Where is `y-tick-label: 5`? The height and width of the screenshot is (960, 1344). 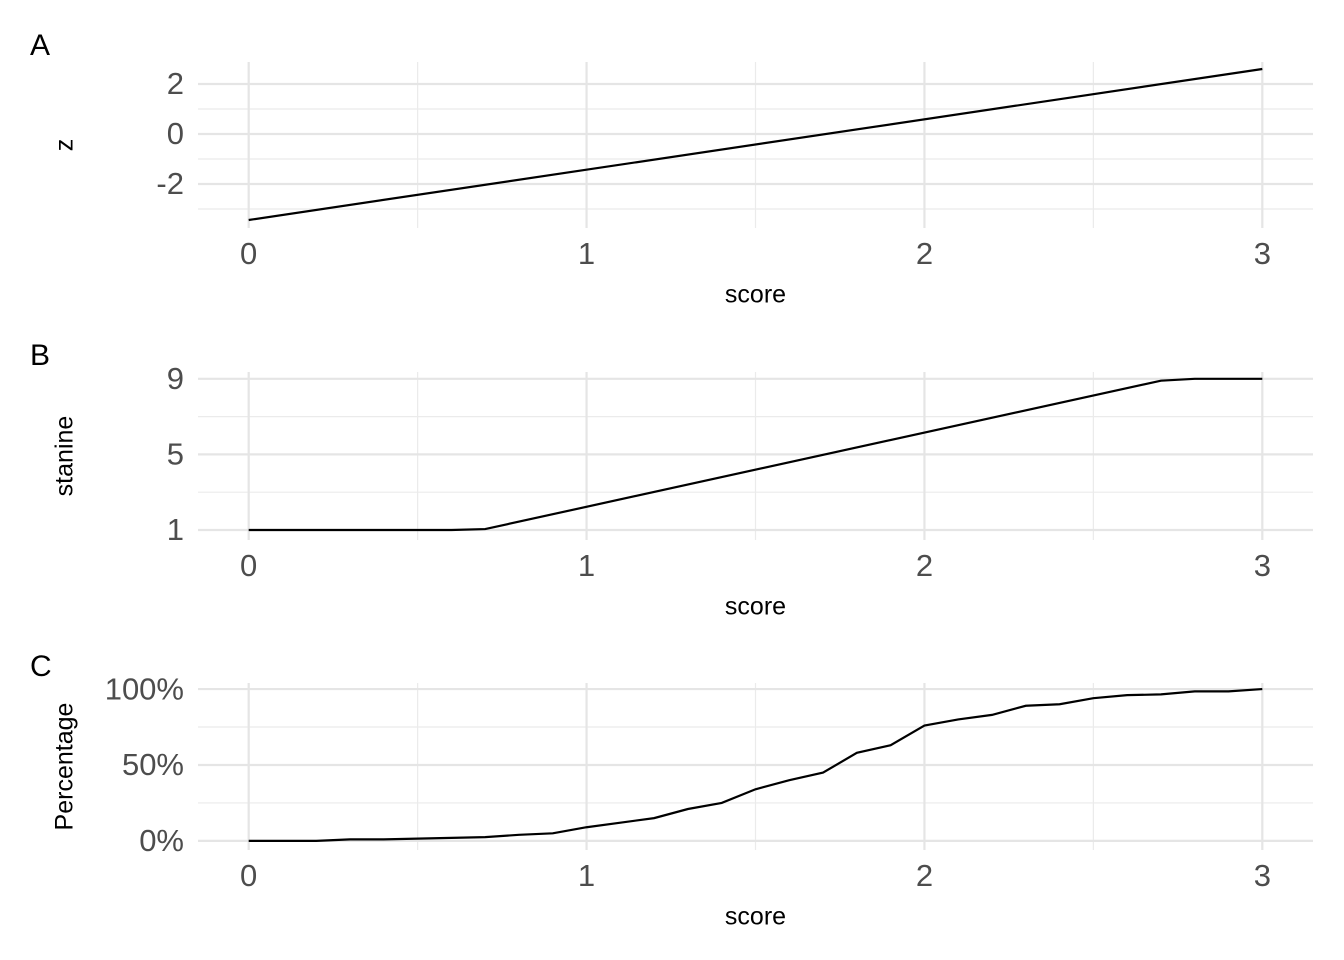
y-tick-label: 5 is located at coordinates (175, 454).